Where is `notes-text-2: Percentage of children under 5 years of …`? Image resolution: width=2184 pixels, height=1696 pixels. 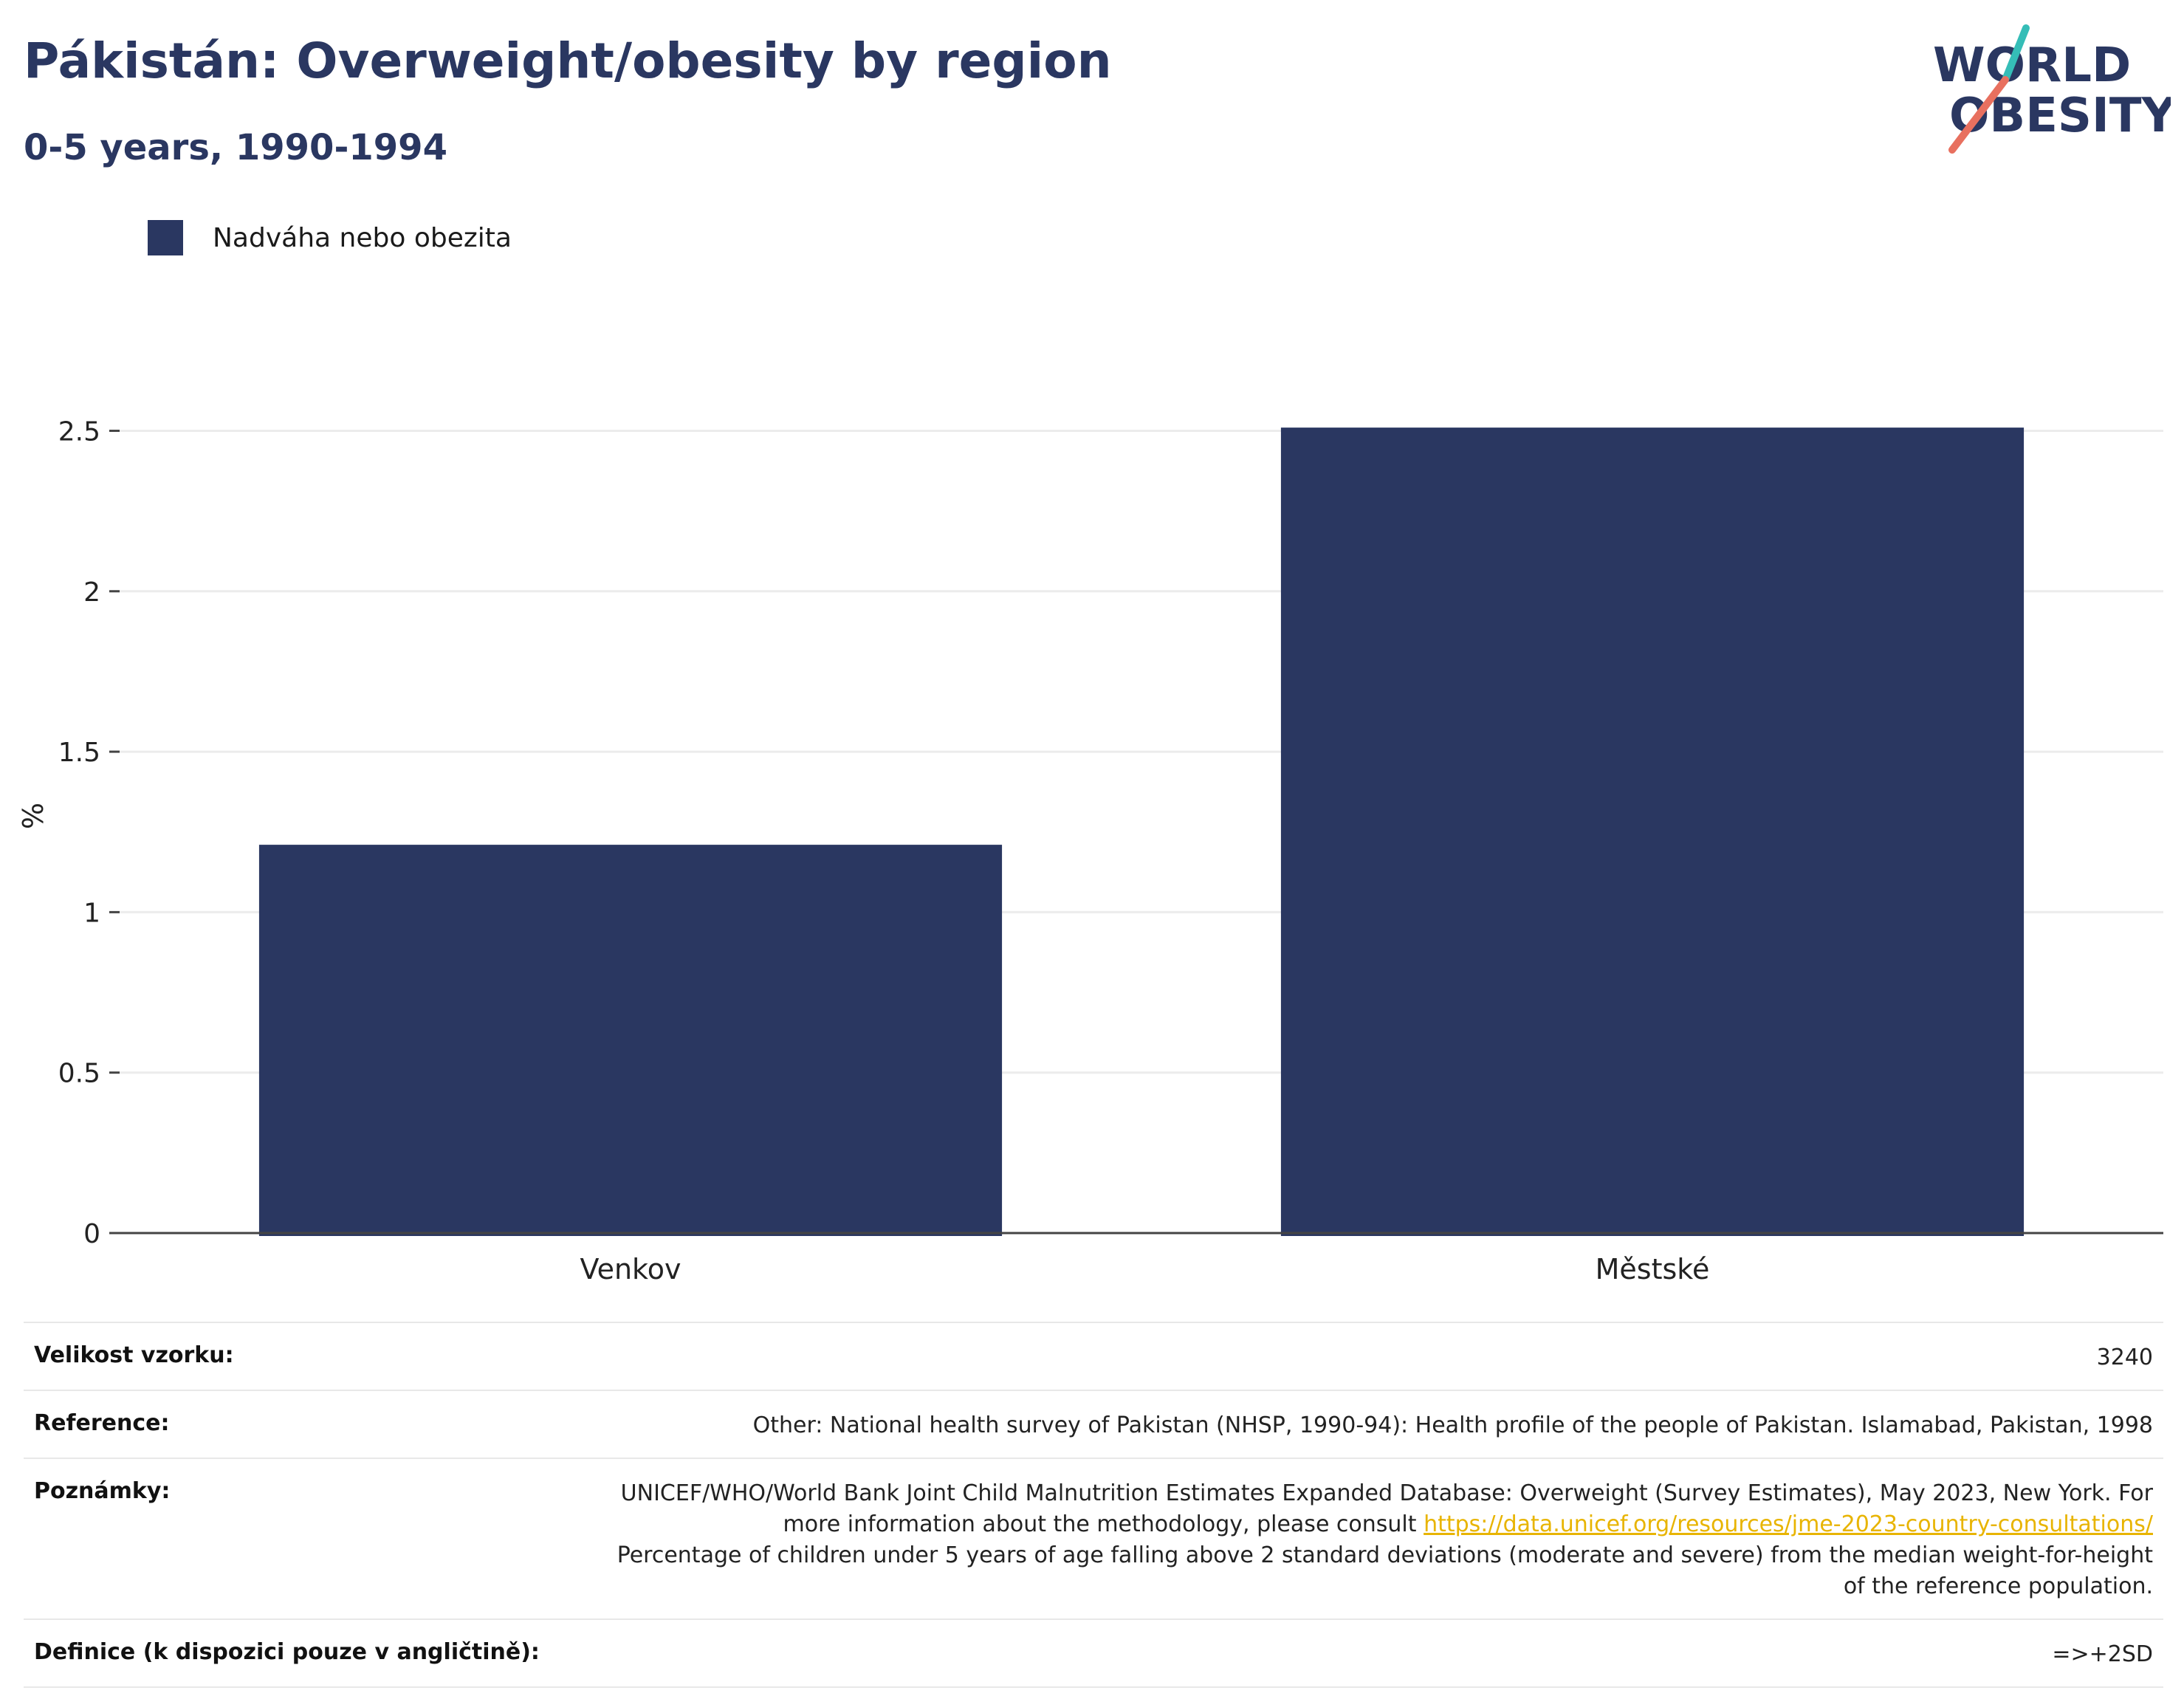
notes-text-2: Percentage of children under 5 years of … is located at coordinates (1385, 1570).